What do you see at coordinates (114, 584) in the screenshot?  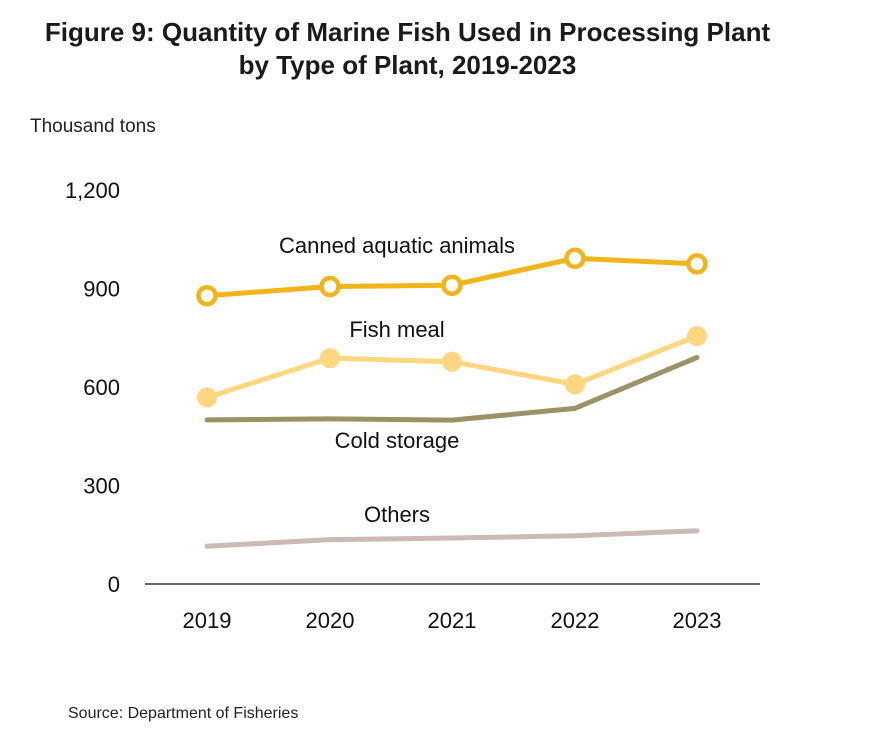 I see `y-tick-label: 0` at bounding box center [114, 584].